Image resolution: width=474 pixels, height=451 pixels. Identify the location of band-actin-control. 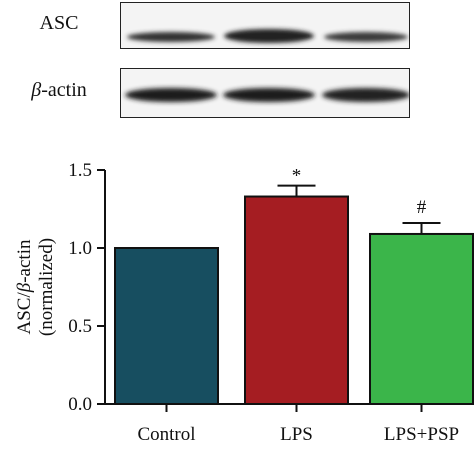
(171, 95).